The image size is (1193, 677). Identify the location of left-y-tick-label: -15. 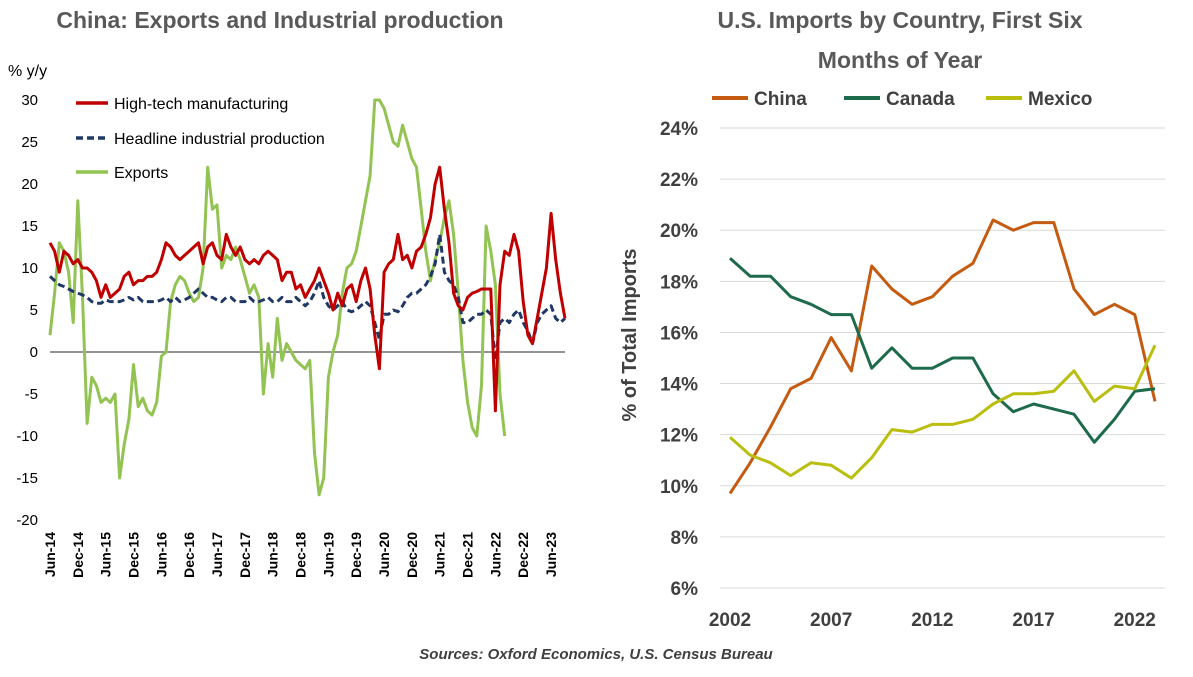
(27, 478).